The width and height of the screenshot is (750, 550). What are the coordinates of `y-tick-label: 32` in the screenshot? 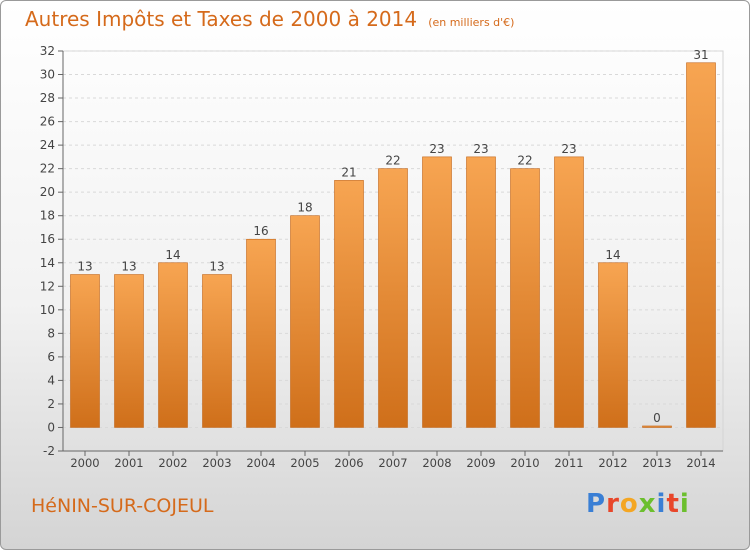 It's located at (47, 51).